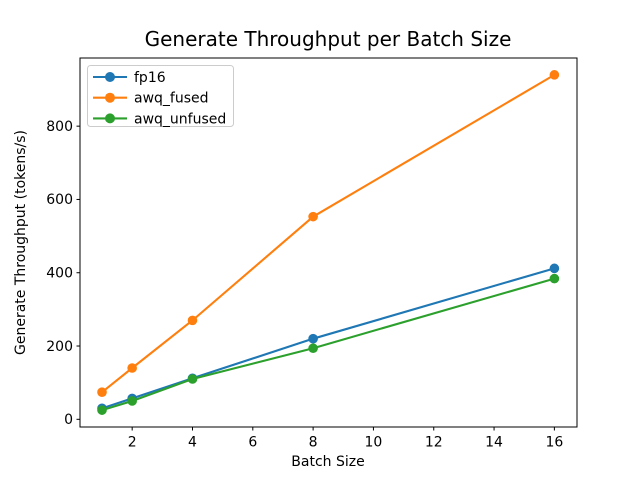 The width and height of the screenshot is (640, 480). What do you see at coordinates (180, 119) in the screenshot?
I see `legend-label-awq_unfused: awq_unfused` at bounding box center [180, 119].